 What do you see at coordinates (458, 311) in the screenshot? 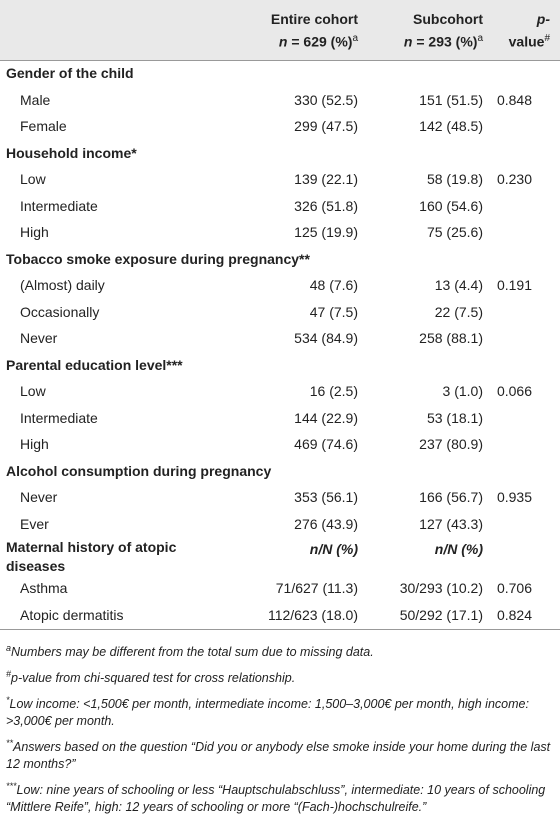
I see `sub-value: 22 (7.5)` at bounding box center [458, 311].